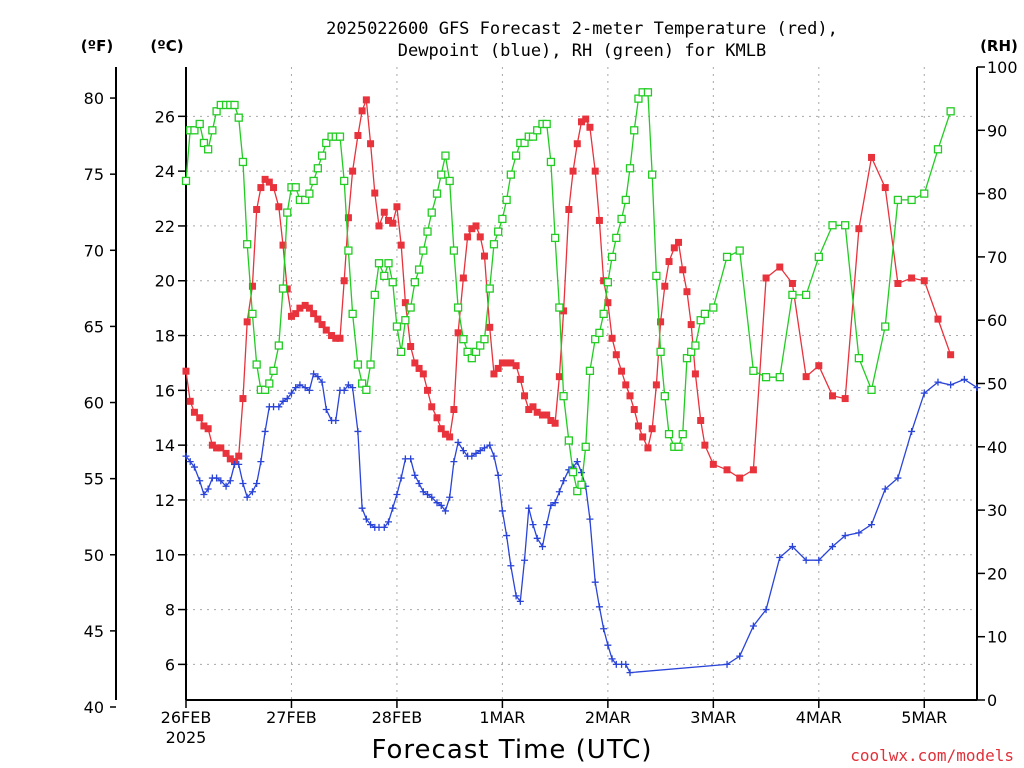 The width and height of the screenshot is (1024, 768). I want to click on fahrenheit-tick-label: 65, so click(94, 326).